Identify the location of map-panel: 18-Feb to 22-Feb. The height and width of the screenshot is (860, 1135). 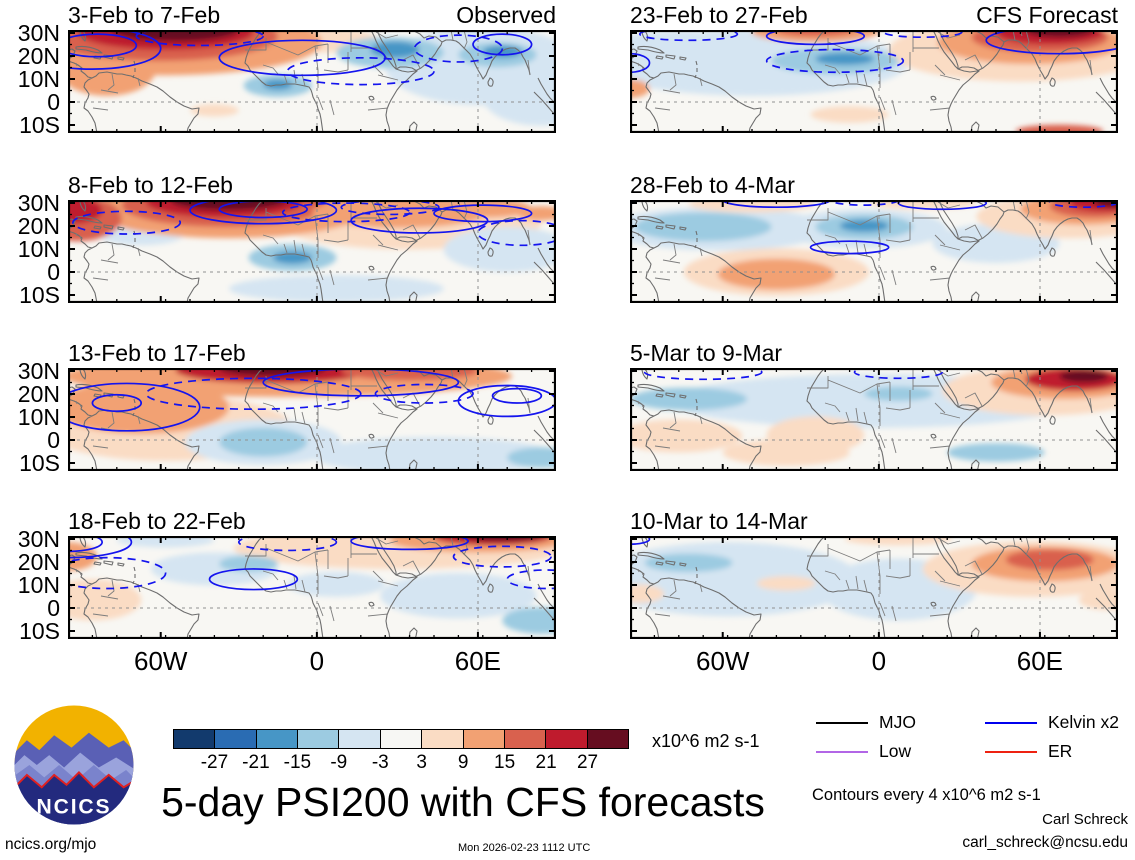
(312, 574).